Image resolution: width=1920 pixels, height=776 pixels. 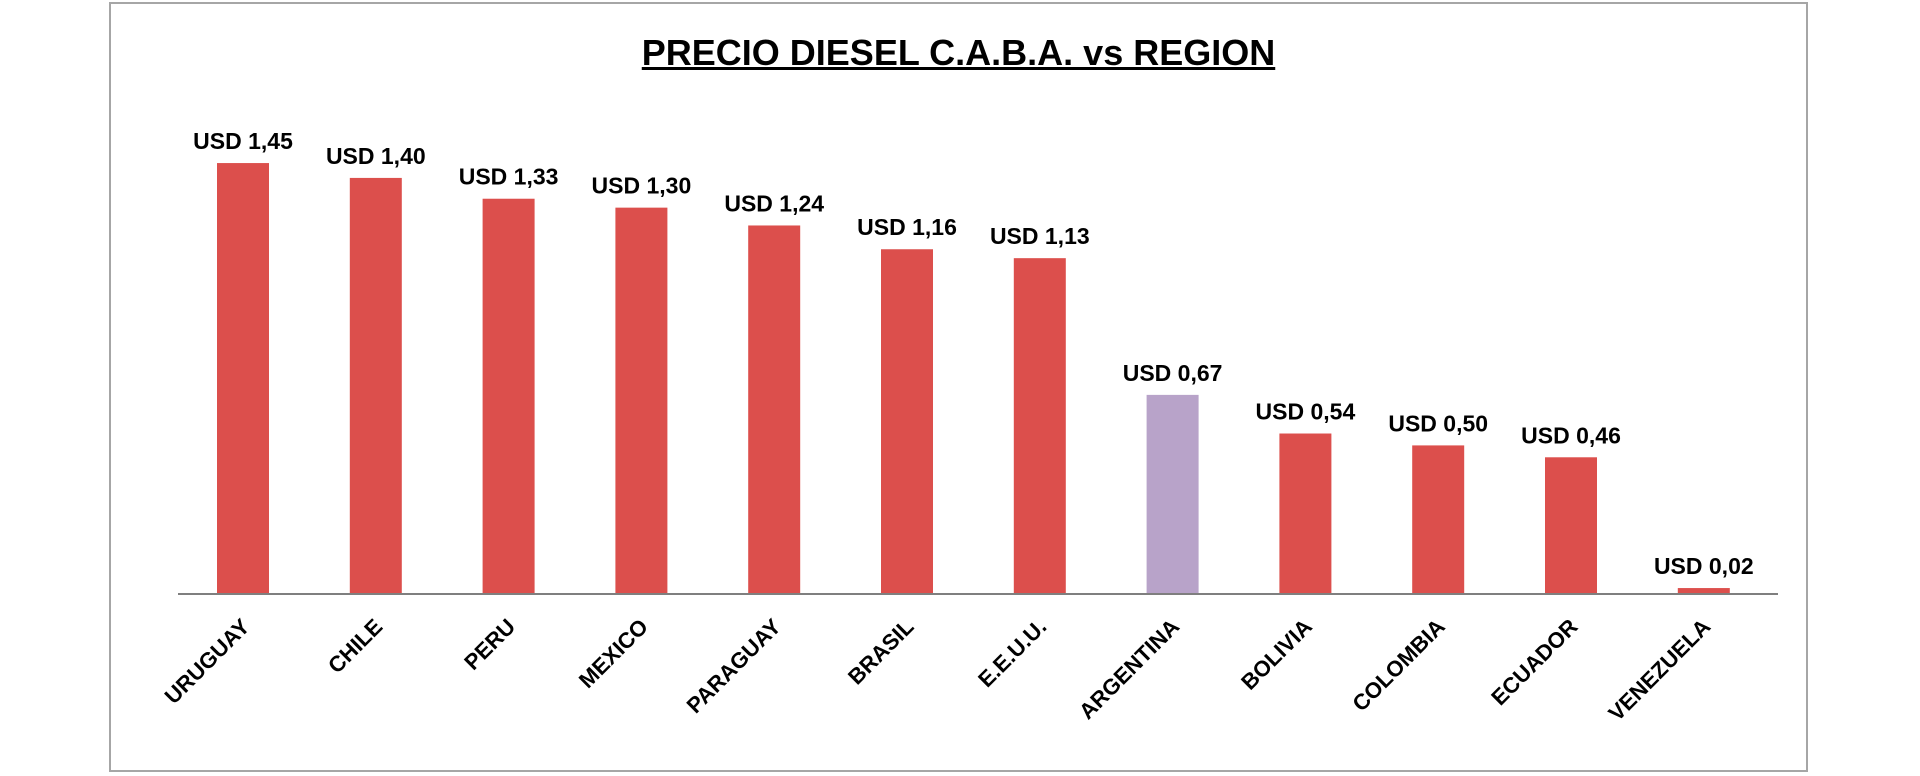 What do you see at coordinates (1039, 426) in the screenshot?
I see `bar-e-e-u-u` at bounding box center [1039, 426].